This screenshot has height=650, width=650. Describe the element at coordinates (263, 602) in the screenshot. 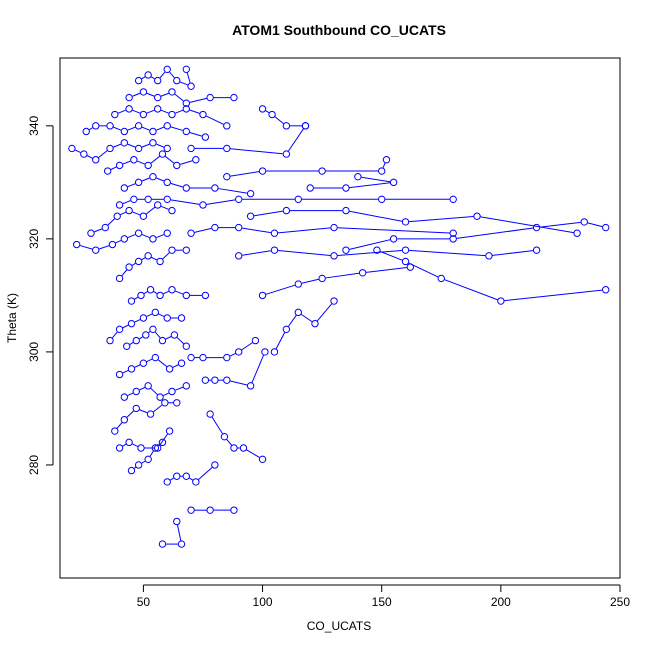

I see `x-tick-label: 100` at that location.